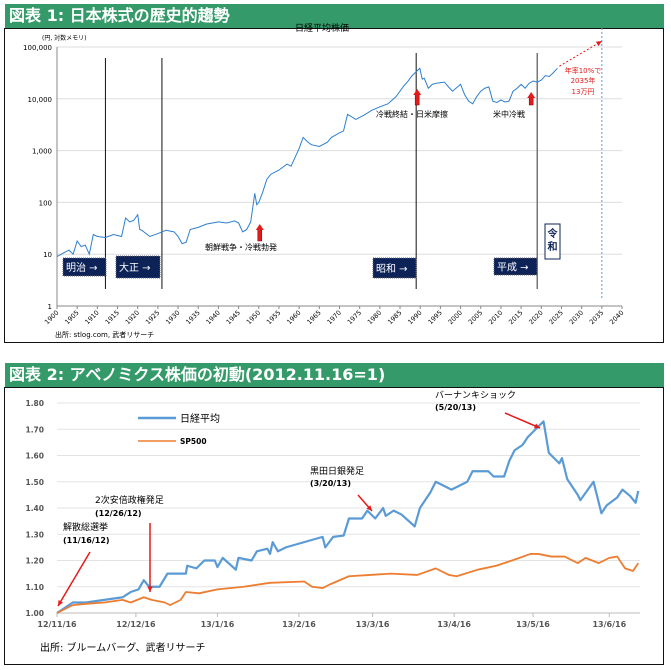 This screenshot has height=670, width=671. Describe the element at coordinates (47, 255) in the screenshot. I see `y-tick-label: 10` at that location.